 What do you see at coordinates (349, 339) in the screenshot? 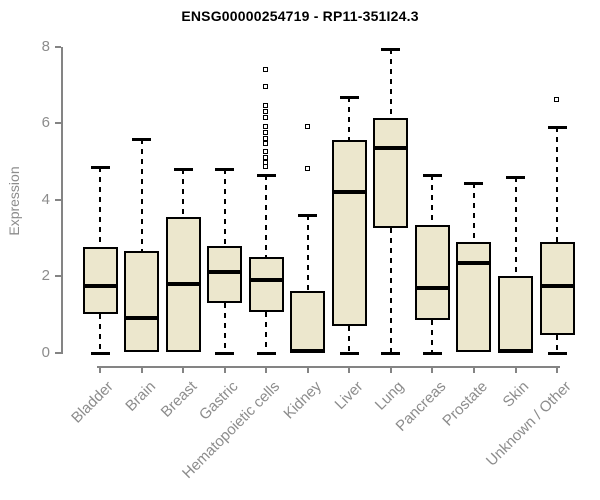
I see `lower-whisker-liver` at bounding box center [349, 339].